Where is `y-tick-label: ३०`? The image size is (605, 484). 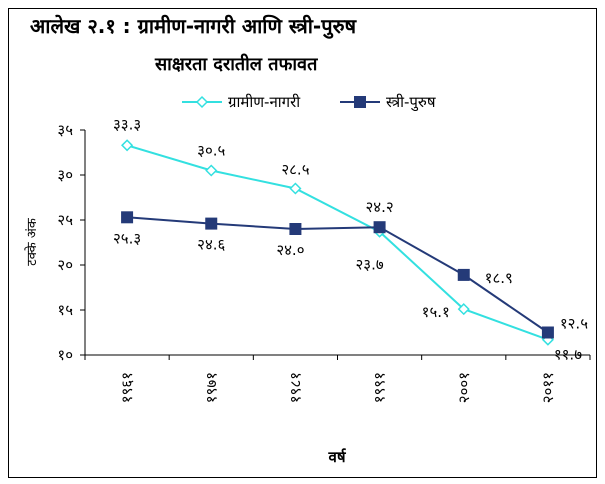 y-tick-label: ३० is located at coordinates (65, 175).